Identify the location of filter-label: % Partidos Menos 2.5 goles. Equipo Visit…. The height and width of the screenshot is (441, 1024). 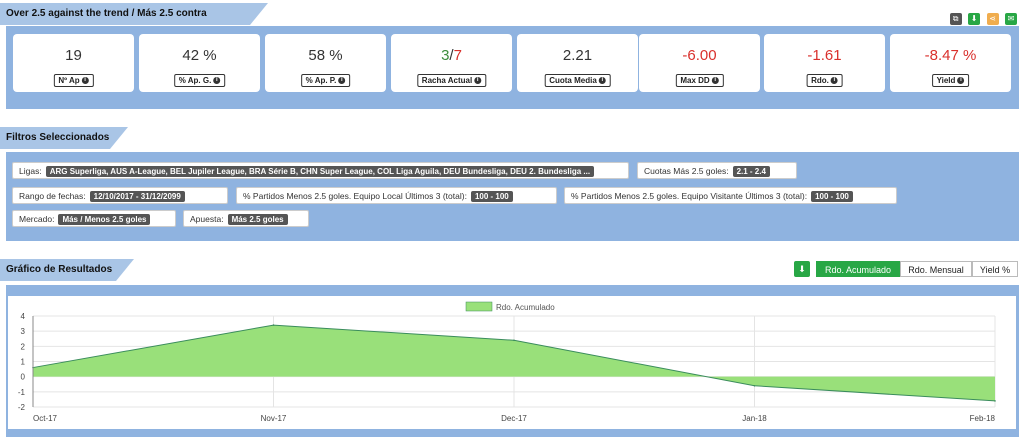
(689, 196).